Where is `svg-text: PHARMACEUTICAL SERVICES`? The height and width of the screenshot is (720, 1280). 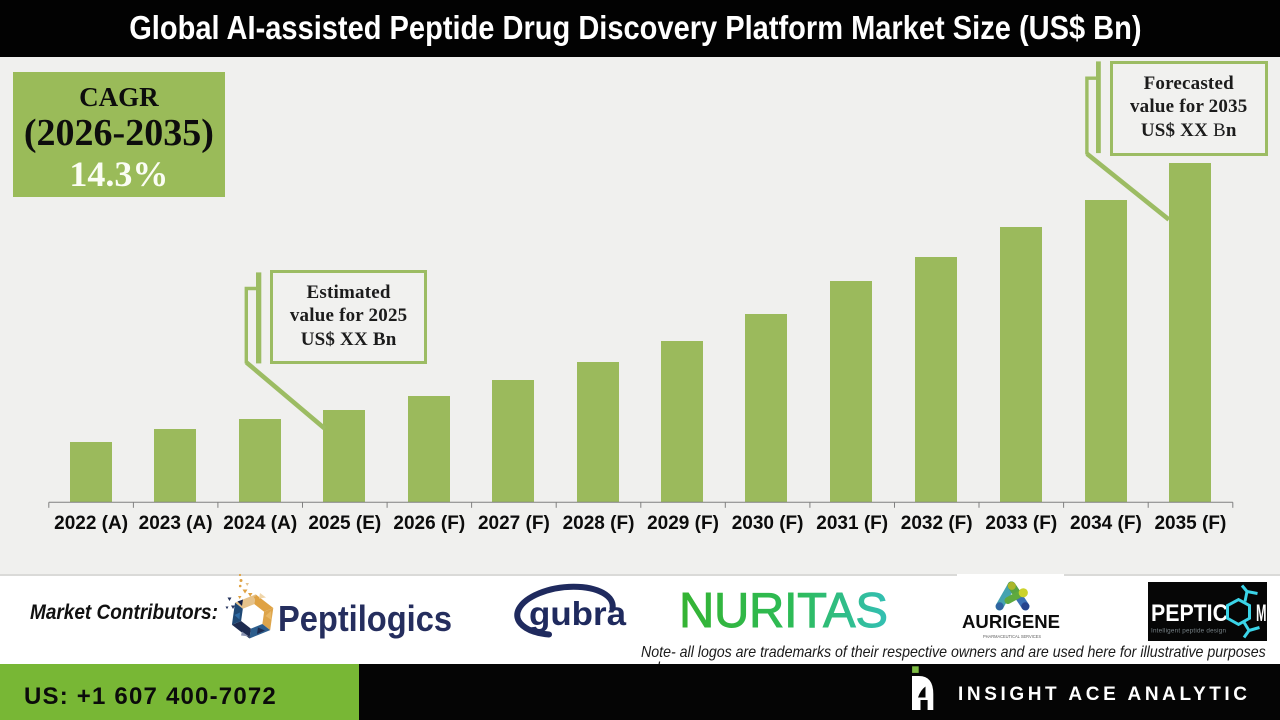 svg-text: PHARMACEUTICAL SERVICES is located at coordinates (1012, 636).